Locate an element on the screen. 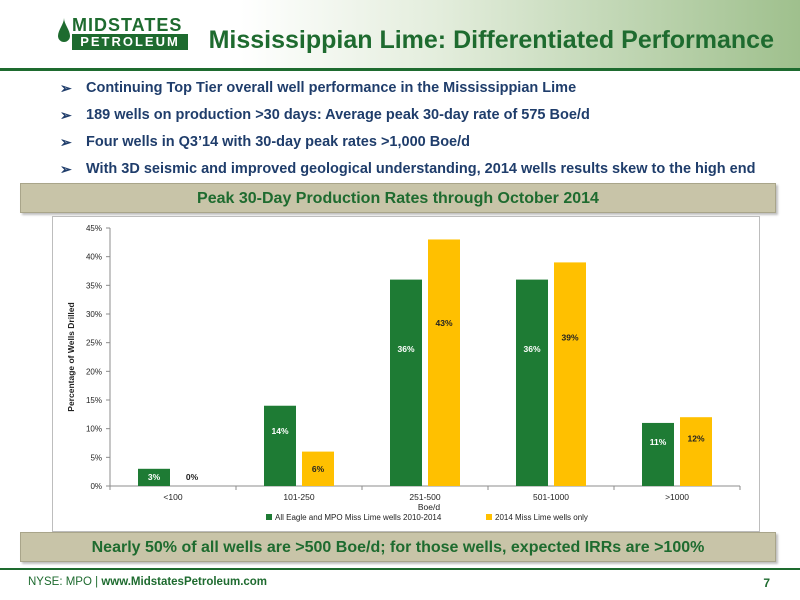 This screenshot has width=800, height=600. footer-website-link: www.MidstatesPetroleum.com is located at coordinates (184, 582).